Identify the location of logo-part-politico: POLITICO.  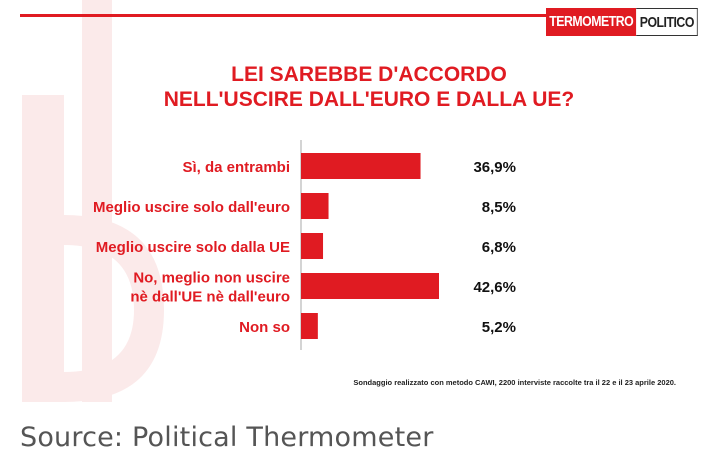
(667, 22).